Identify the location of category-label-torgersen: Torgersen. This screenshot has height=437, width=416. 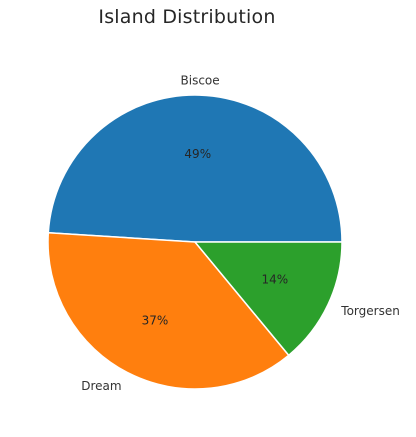
(370, 311).